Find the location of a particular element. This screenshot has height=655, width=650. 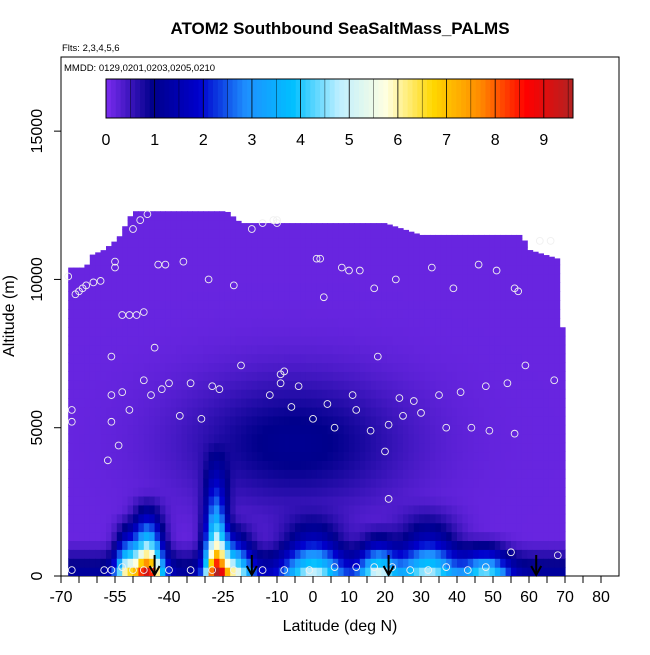

x-tick-label: 10 is located at coordinates (349, 597).